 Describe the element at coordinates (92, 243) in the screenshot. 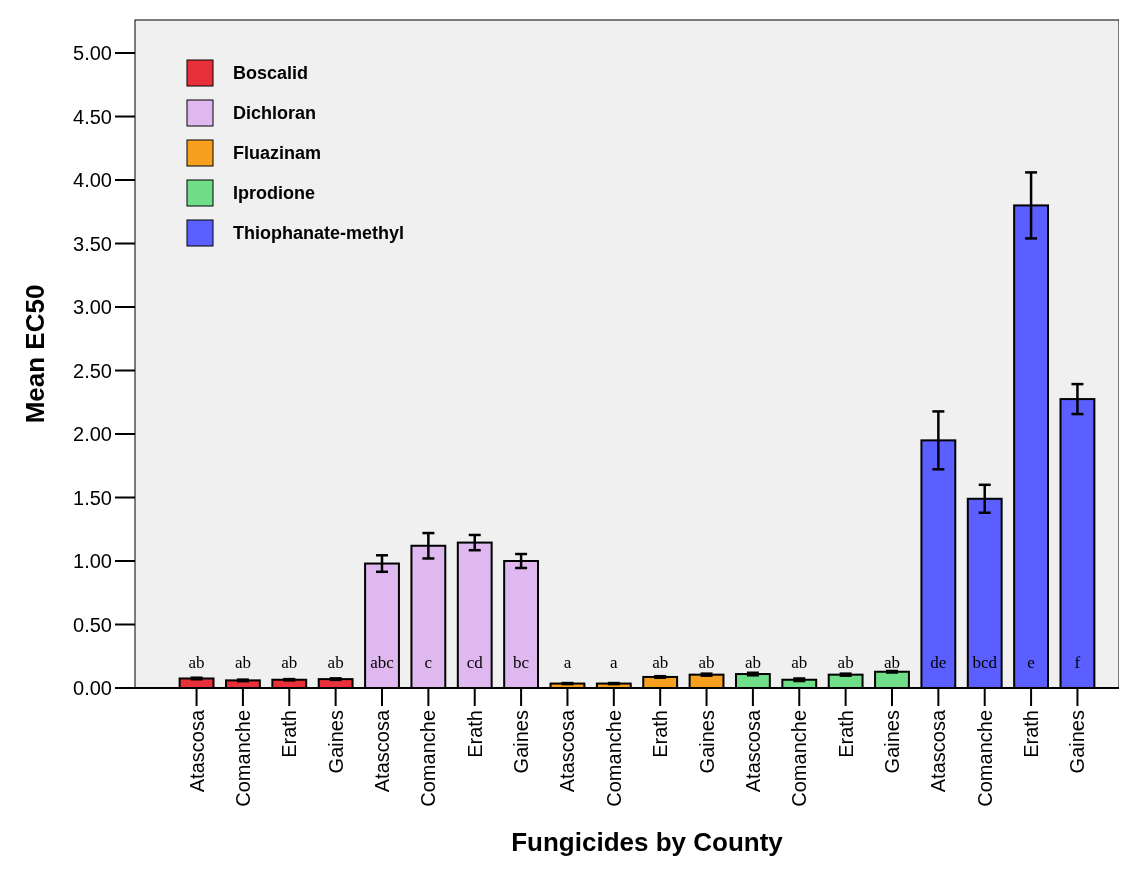

I see `y-tick-label: 3.50` at that location.